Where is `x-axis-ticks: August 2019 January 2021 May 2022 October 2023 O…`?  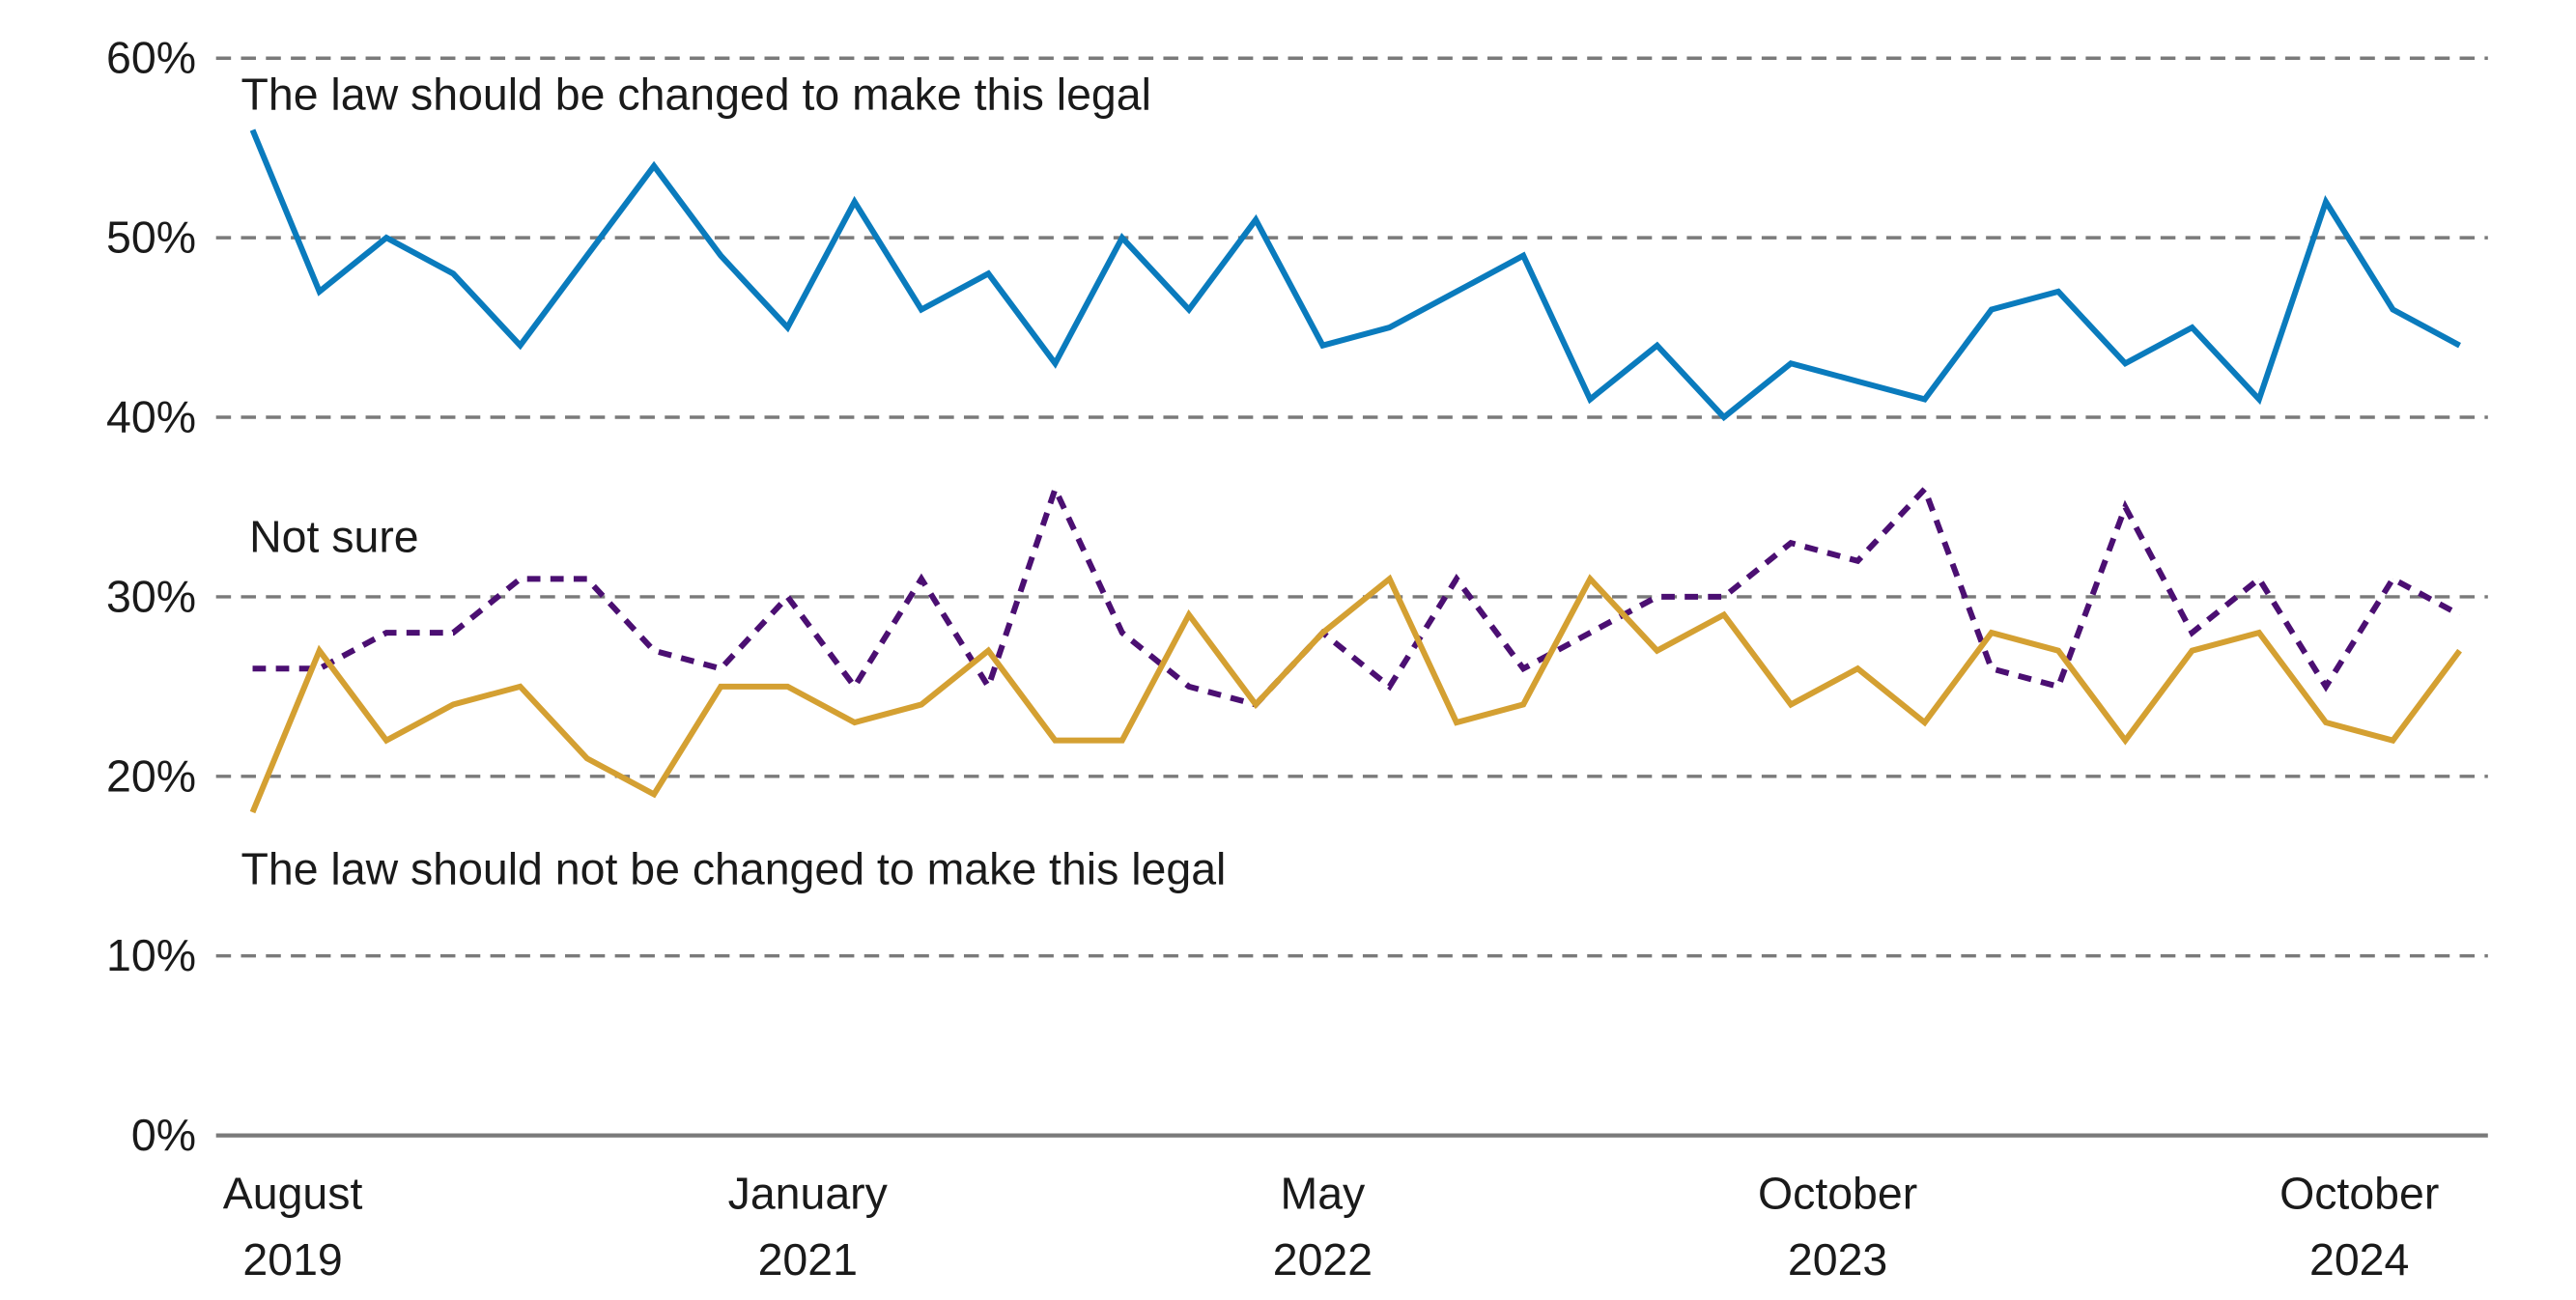
x-axis-ticks: August 2019 January 2021 May 2022 October 2023 O… is located at coordinates (1331, 1226).